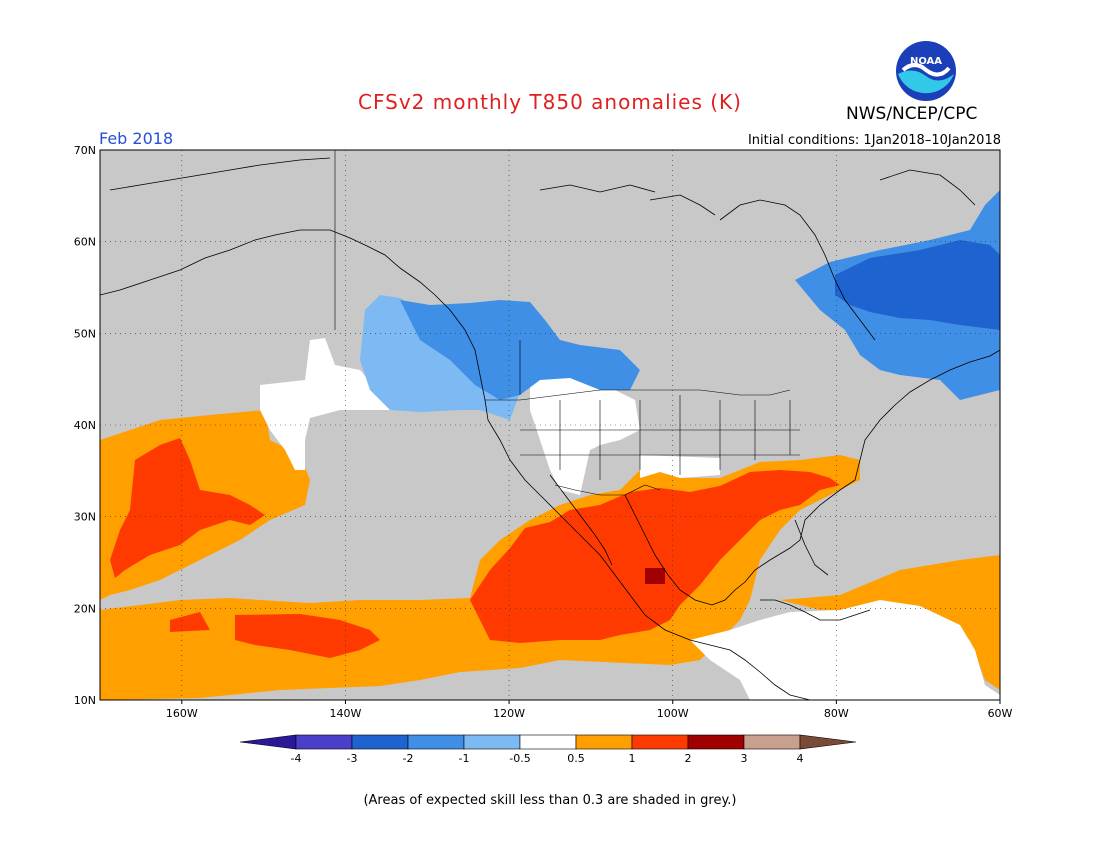 This screenshot has height=850, width=1100. I want to click on latitude-tick-label: 60N, so click(85, 242).